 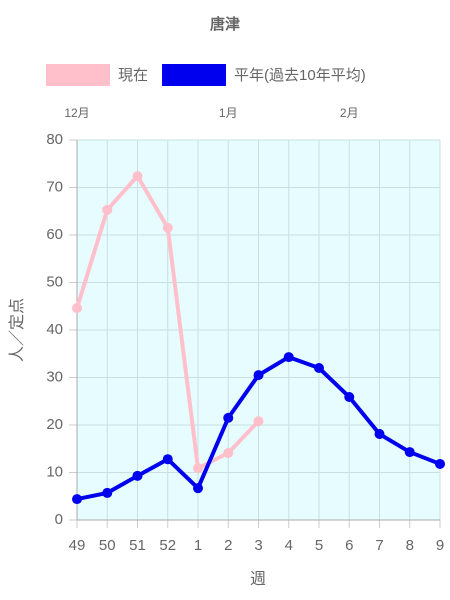 What do you see at coordinates (54, 329) in the screenshot?
I see `y-tick-label: 40` at bounding box center [54, 329].